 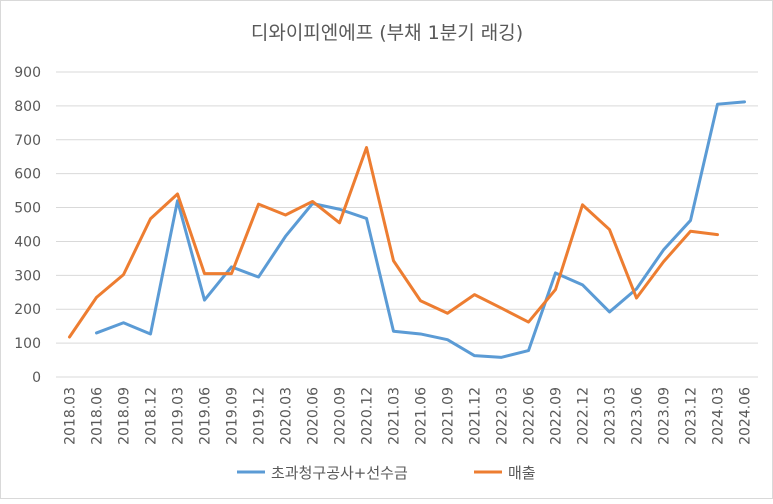 I want to click on y-tick-label: 300, so click(x=27, y=276).